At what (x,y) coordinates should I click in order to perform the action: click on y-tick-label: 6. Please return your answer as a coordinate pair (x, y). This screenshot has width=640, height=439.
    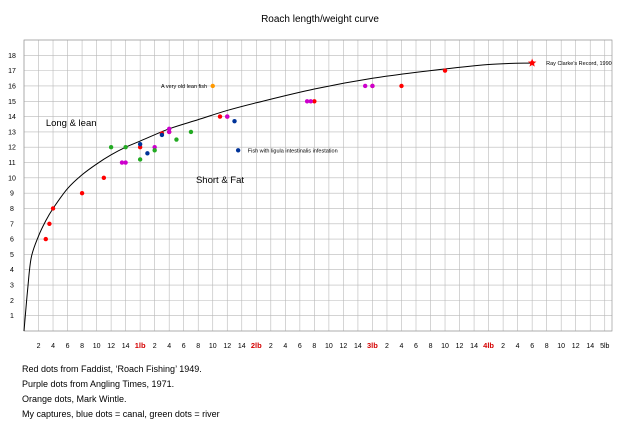
    Looking at the image, I should click on (12, 240).